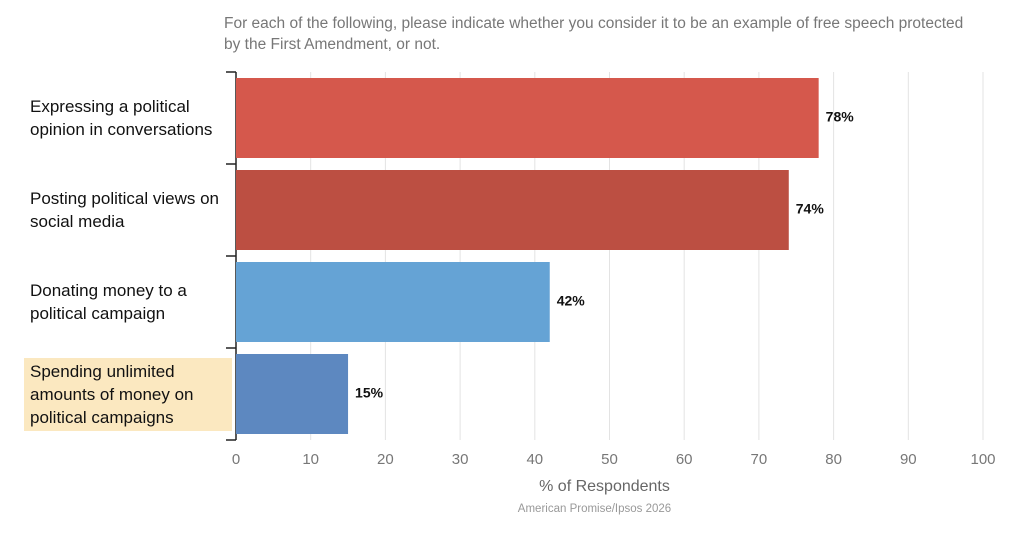  What do you see at coordinates (124, 210) in the screenshot?
I see `category-label: Posting political views on social media` at bounding box center [124, 210].